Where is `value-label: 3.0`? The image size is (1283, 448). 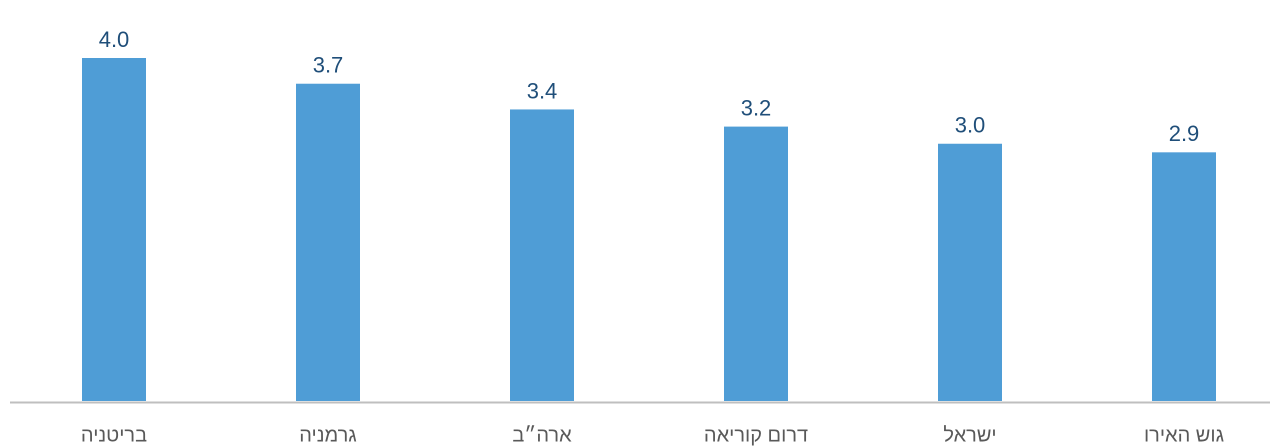 value-label: 3.0 is located at coordinates (970, 125).